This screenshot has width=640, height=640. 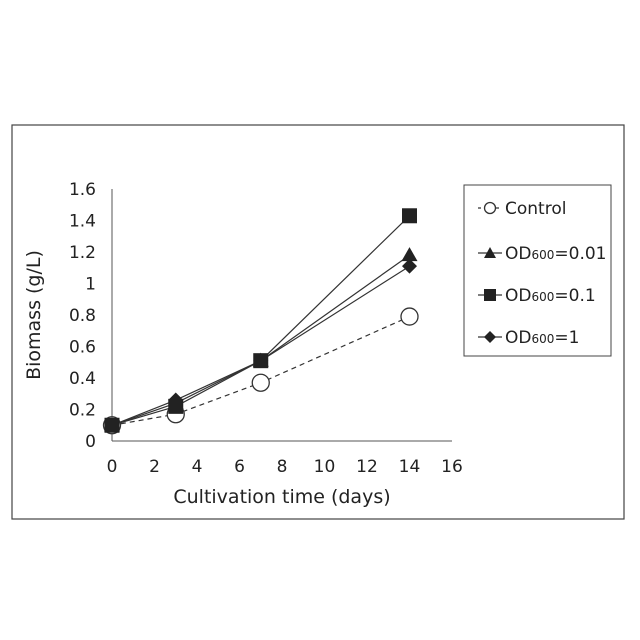 What do you see at coordinates (367, 467) in the screenshot?
I see `x-tick-label: 12` at bounding box center [367, 467].